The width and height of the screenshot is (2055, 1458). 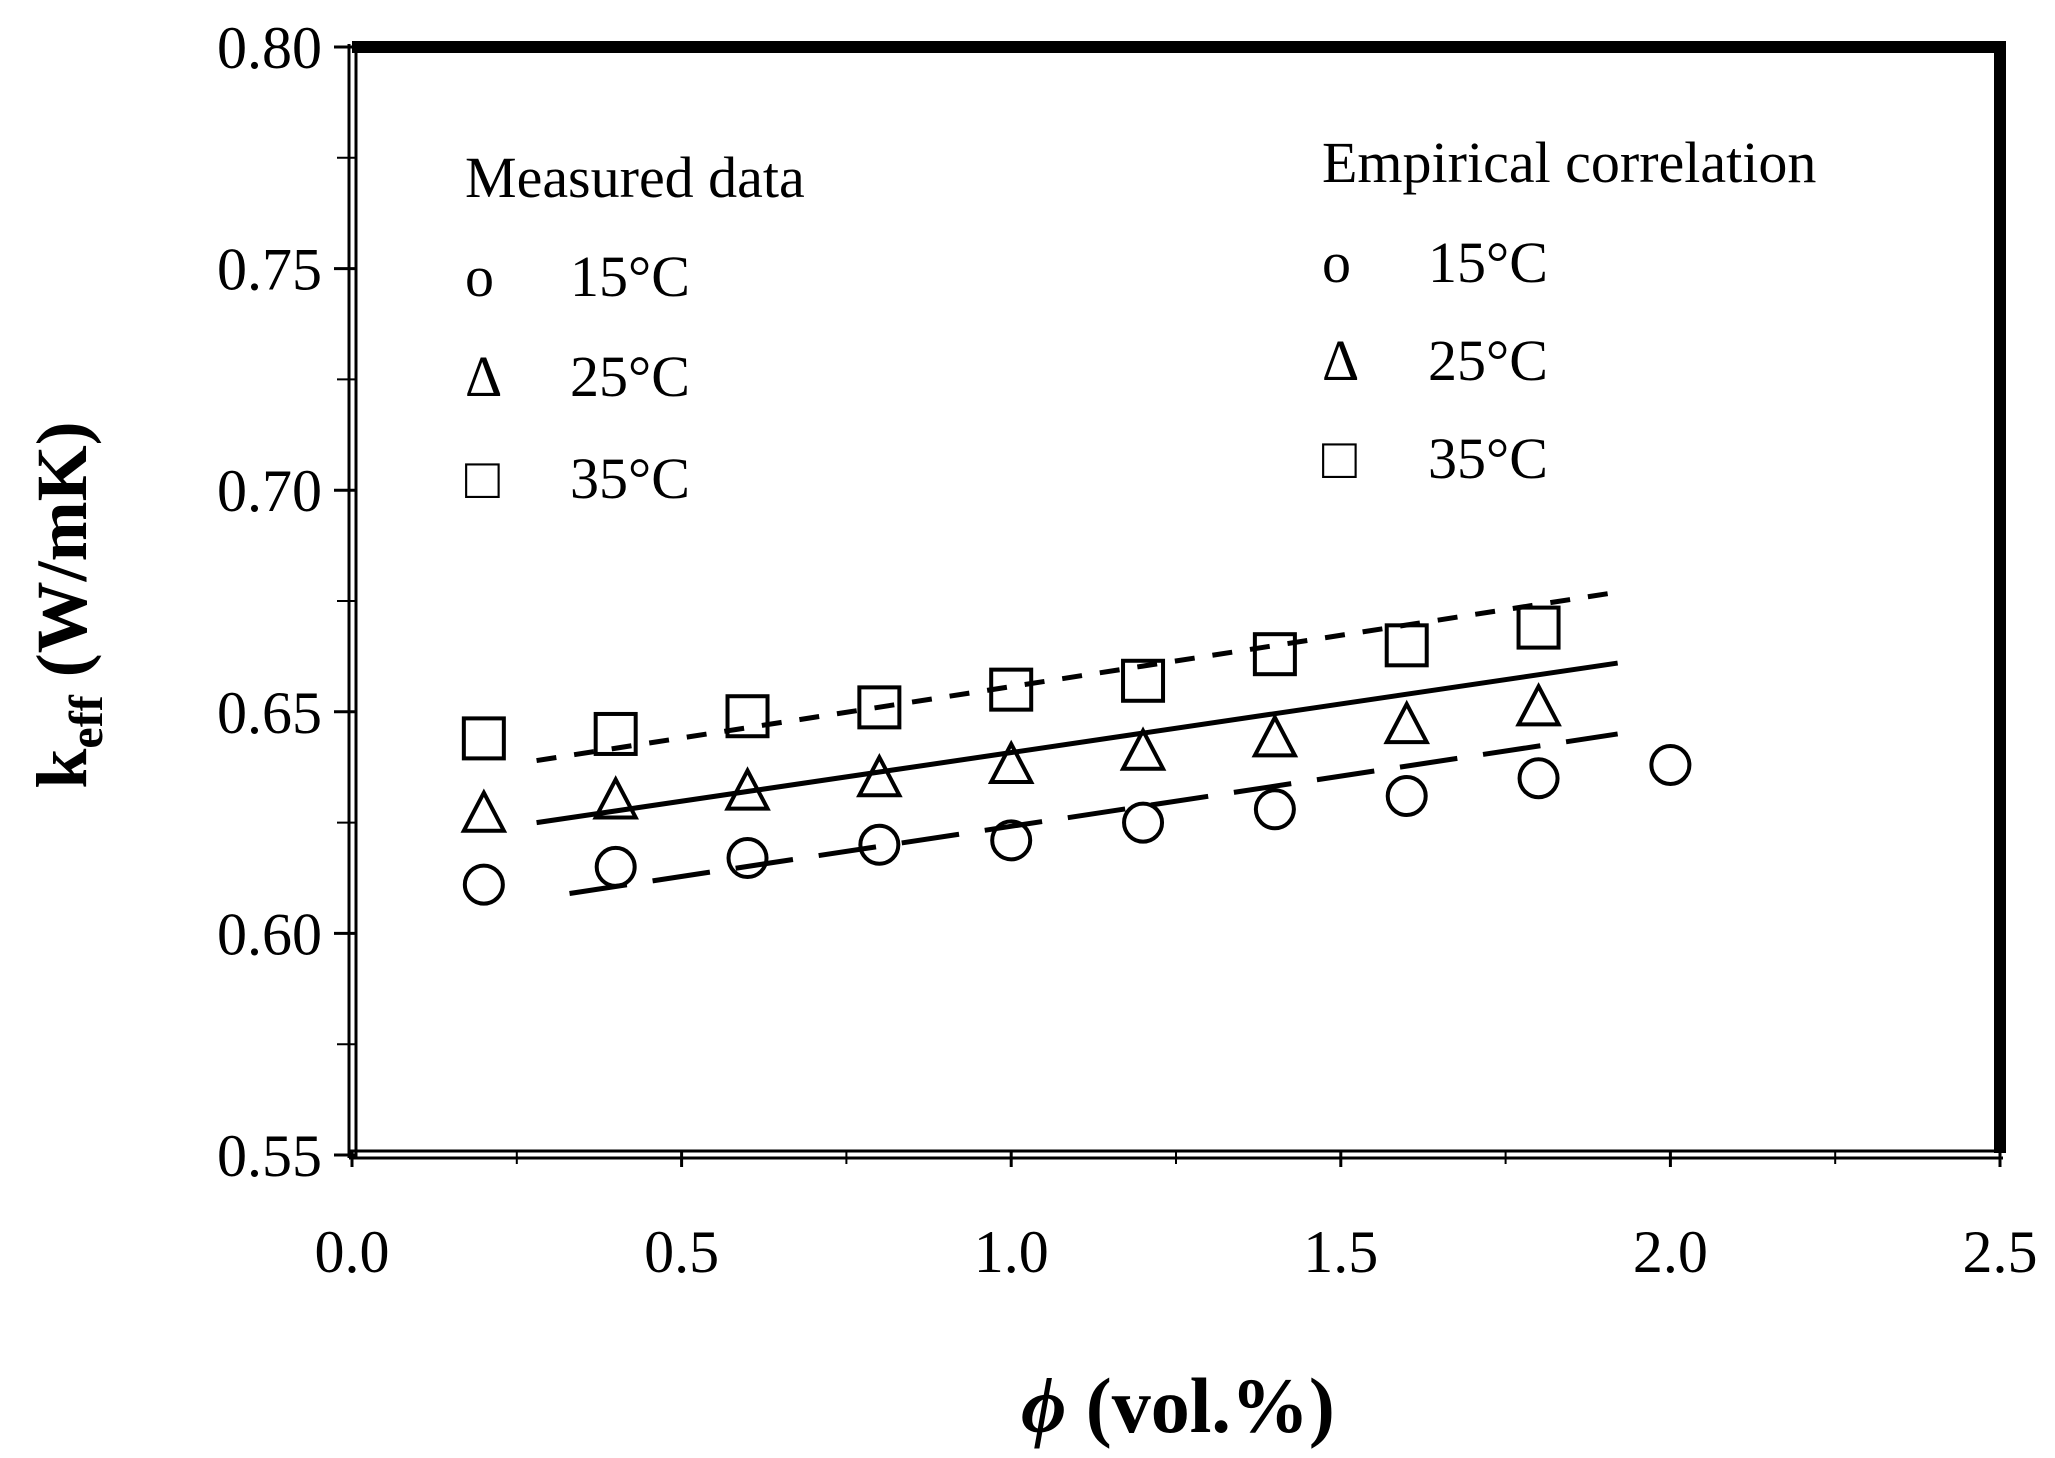 What do you see at coordinates (635, 177) in the screenshot?
I see `legend-measured-title: Measured data` at bounding box center [635, 177].